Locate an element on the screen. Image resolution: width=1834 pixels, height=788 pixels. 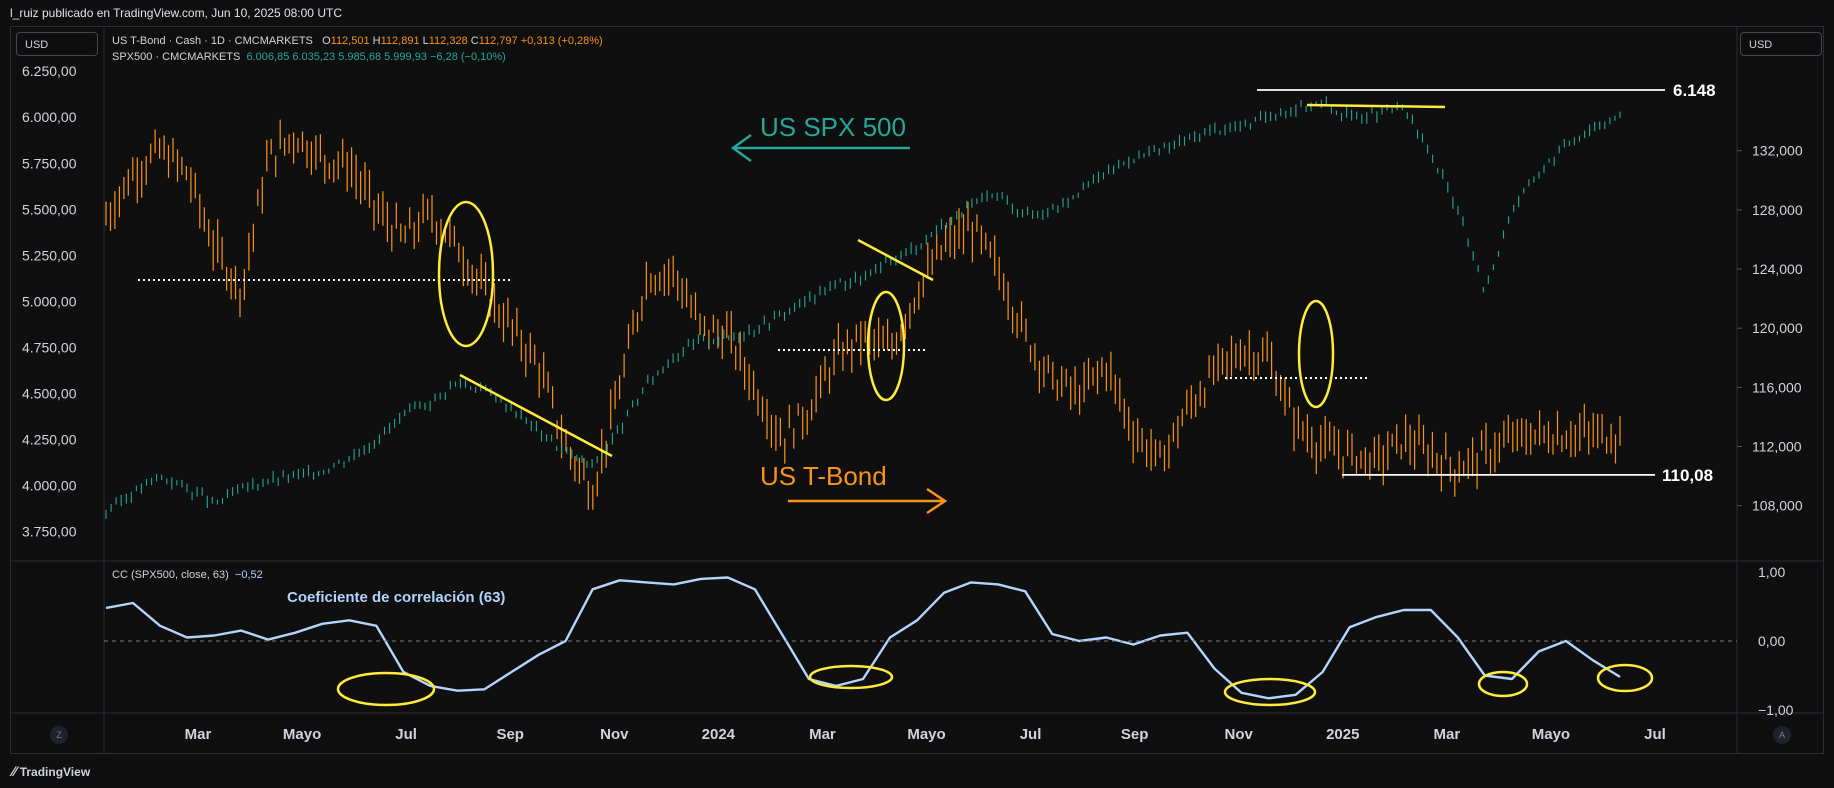
right-axis-tick-label: 120,000 is located at coordinates (1777, 328).